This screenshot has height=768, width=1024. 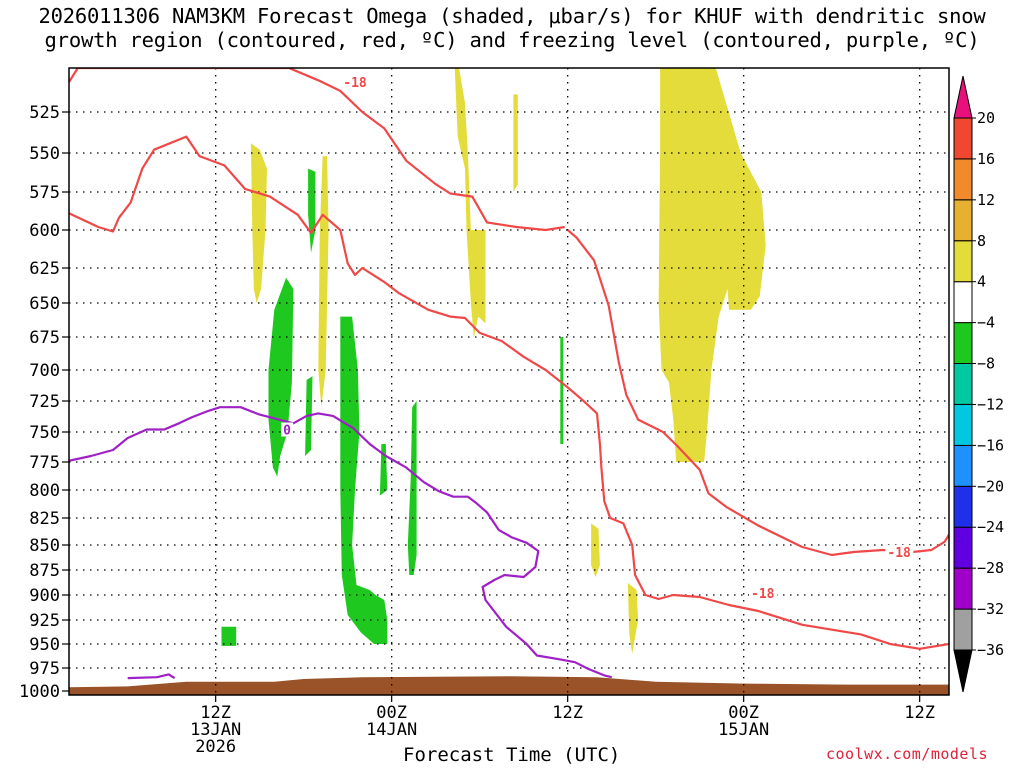 I want to click on y-tick-label-625: 625, so click(x=44, y=269).